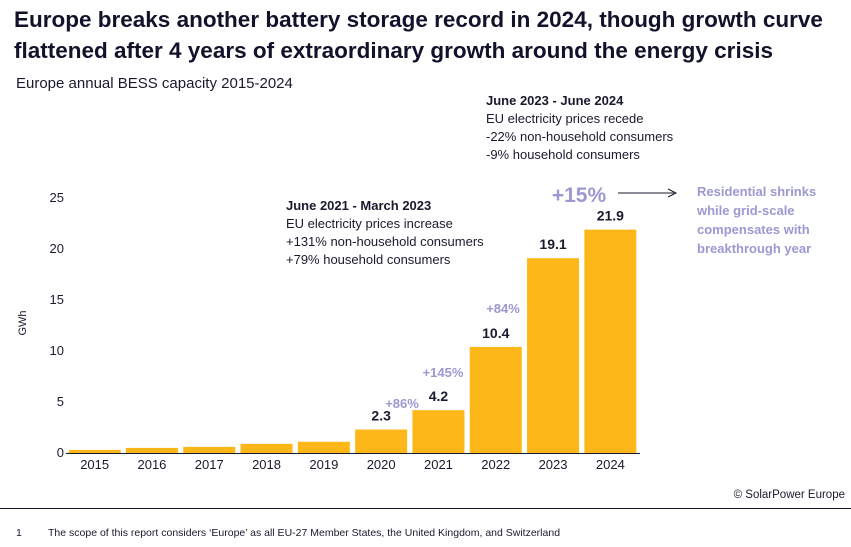 This screenshot has width=851, height=547. I want to click on side-note-line: Residential shrinks, so click(756, 191).